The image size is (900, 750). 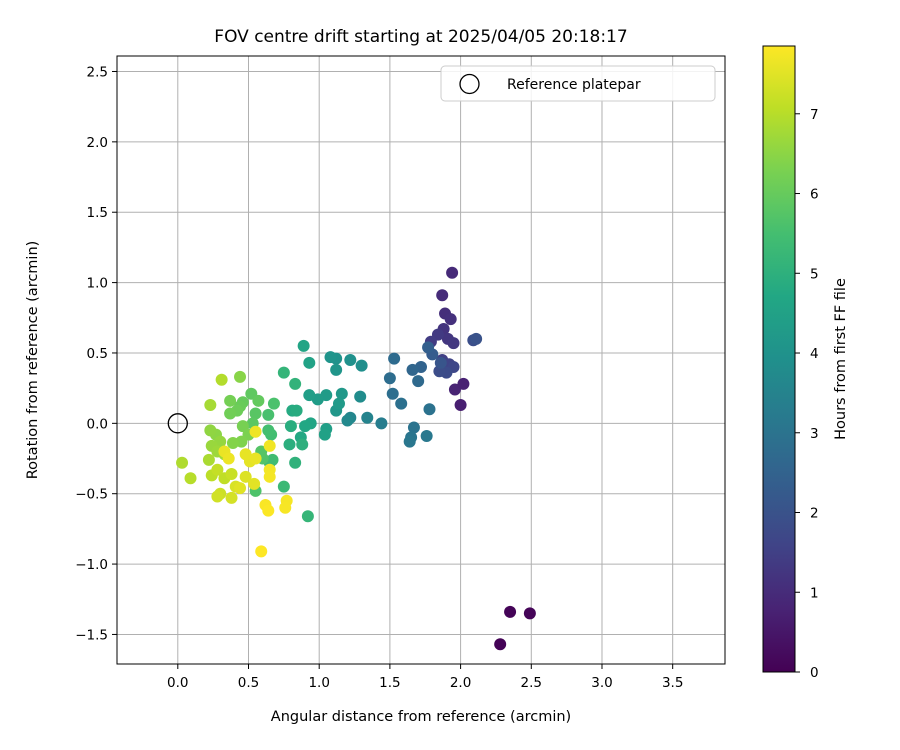 I want to click on y-tick-label: −0.5, so click(x=91, y=495).